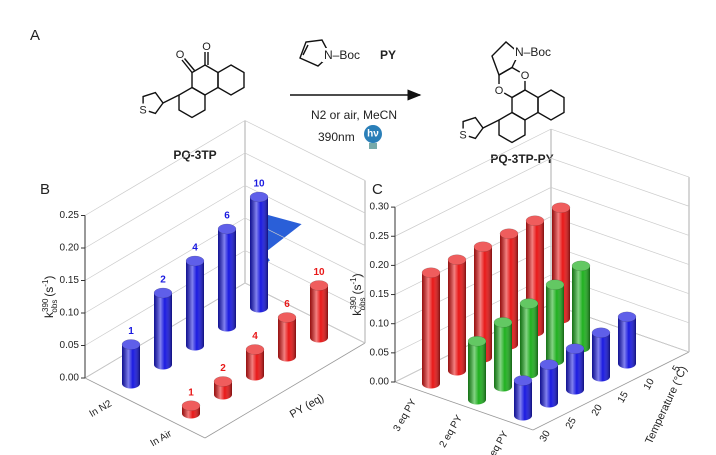 This screenshot has width=716, height=455. I want to click on bar-label: 10, so click(259, 184).